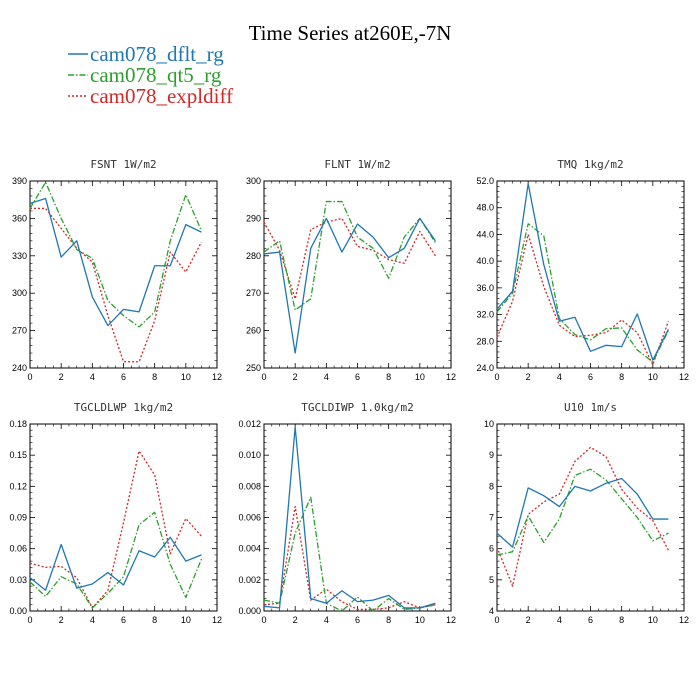 The width and height of the screenshot is (700, 700). Describe the element at coordinates (295, 377) in the screenshot. I see `x-tick-label-1-1: 2` at that location.